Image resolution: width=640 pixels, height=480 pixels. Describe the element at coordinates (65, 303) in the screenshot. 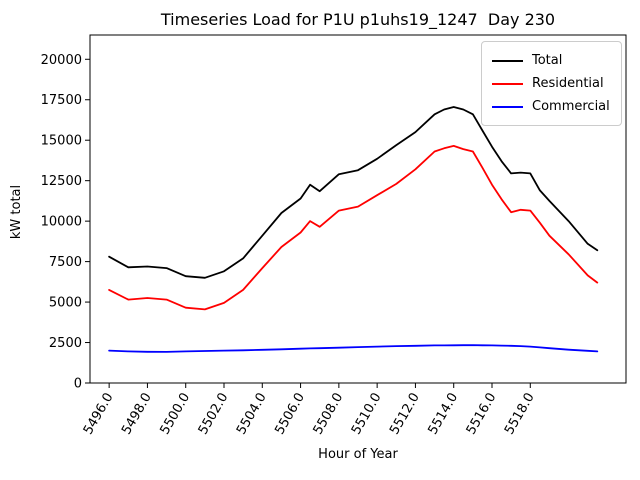

I see `y-tick-label: 5000` at that location.